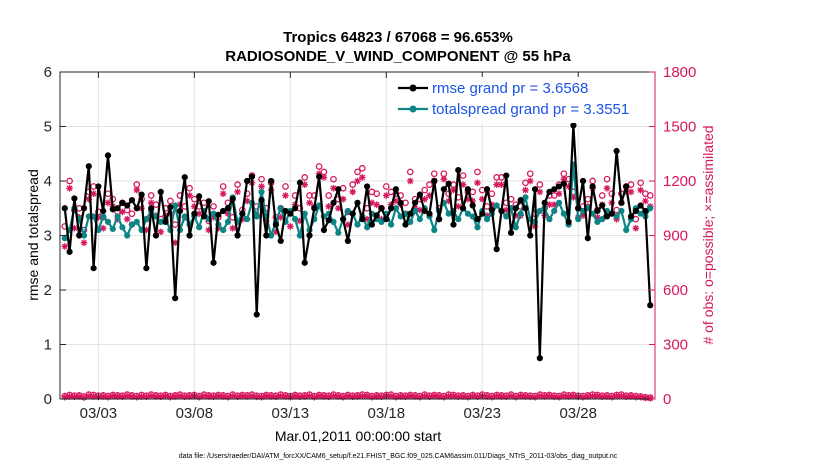 The height and width of the screenshot is (470, 830). What do you see at coordinates (667, 399) in the screenshot?
I see `y-right-tick-label: 0` at bounding box center [667, 399].